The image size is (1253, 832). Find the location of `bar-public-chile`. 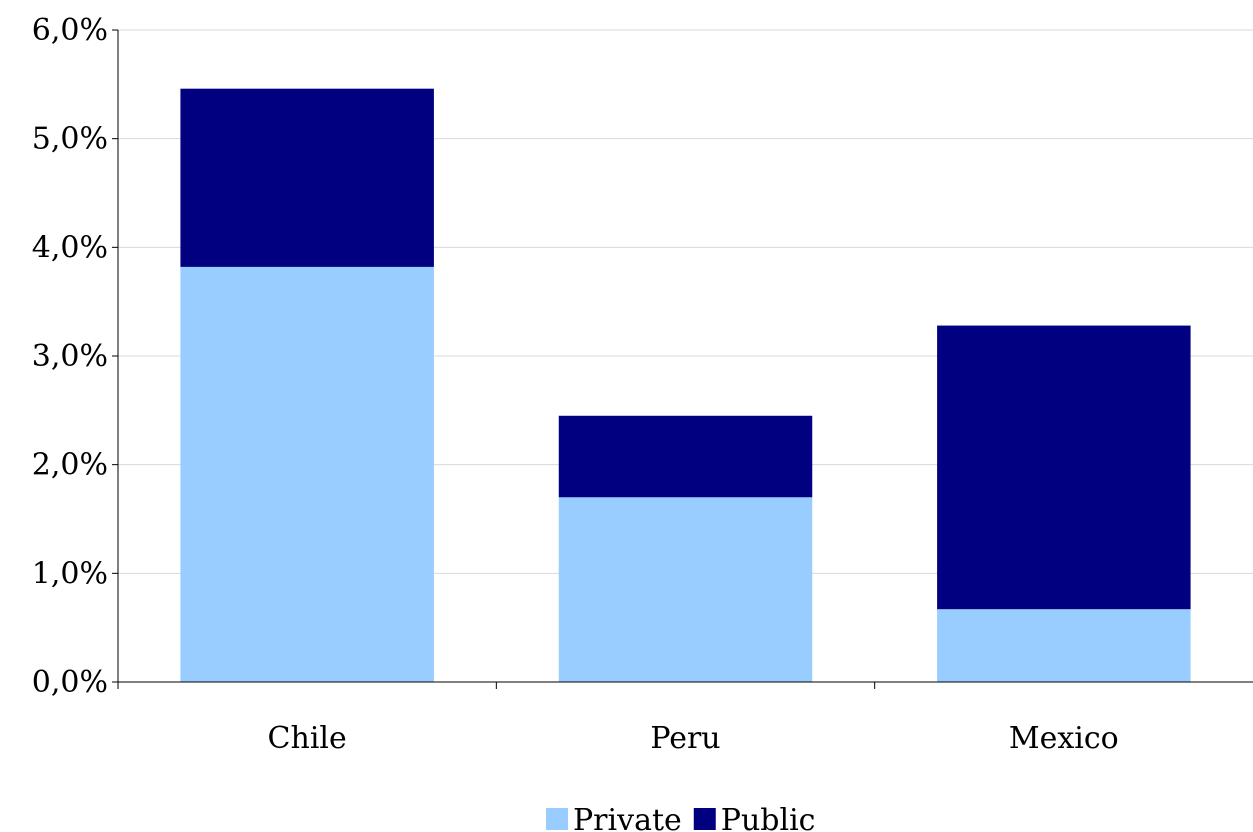

bar-public-chile is located at coordinates (307, 177).